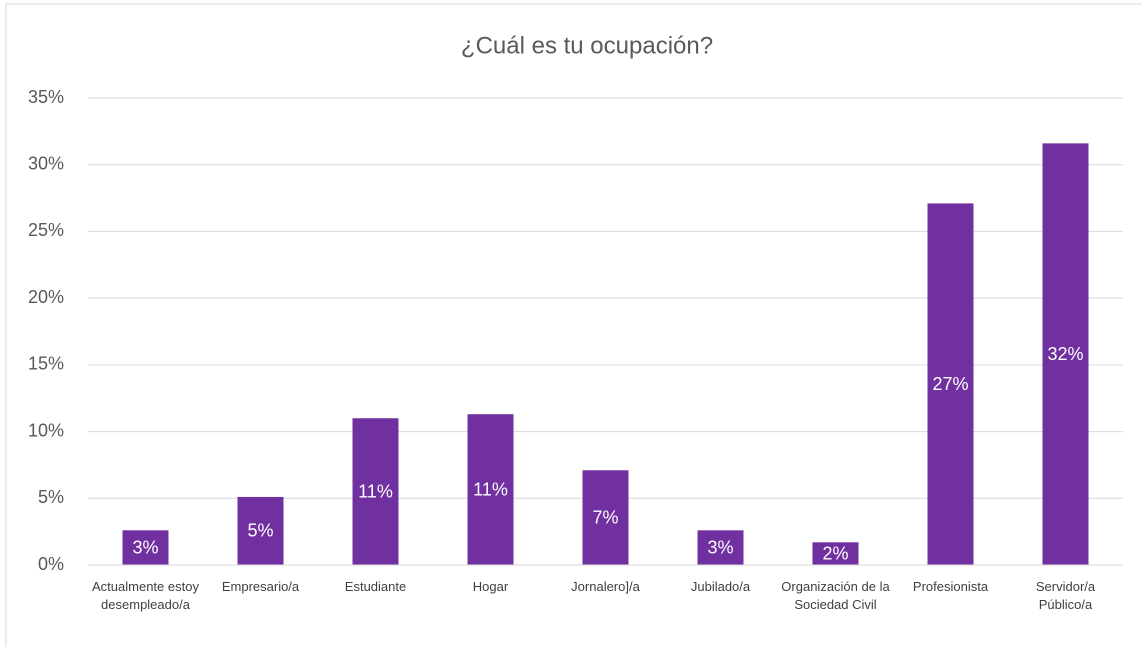 The width and height of the screenshot is (1142, 647). I want to click on y-tick-label: 30%, so click(46, 163).